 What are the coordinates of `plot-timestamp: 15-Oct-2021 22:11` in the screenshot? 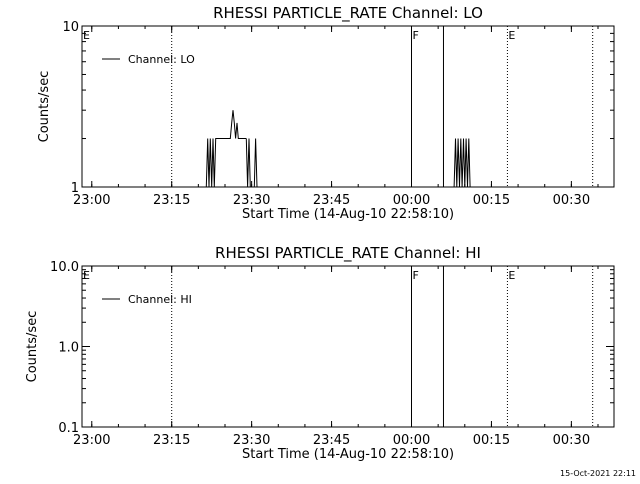 It's located at (598, 473).